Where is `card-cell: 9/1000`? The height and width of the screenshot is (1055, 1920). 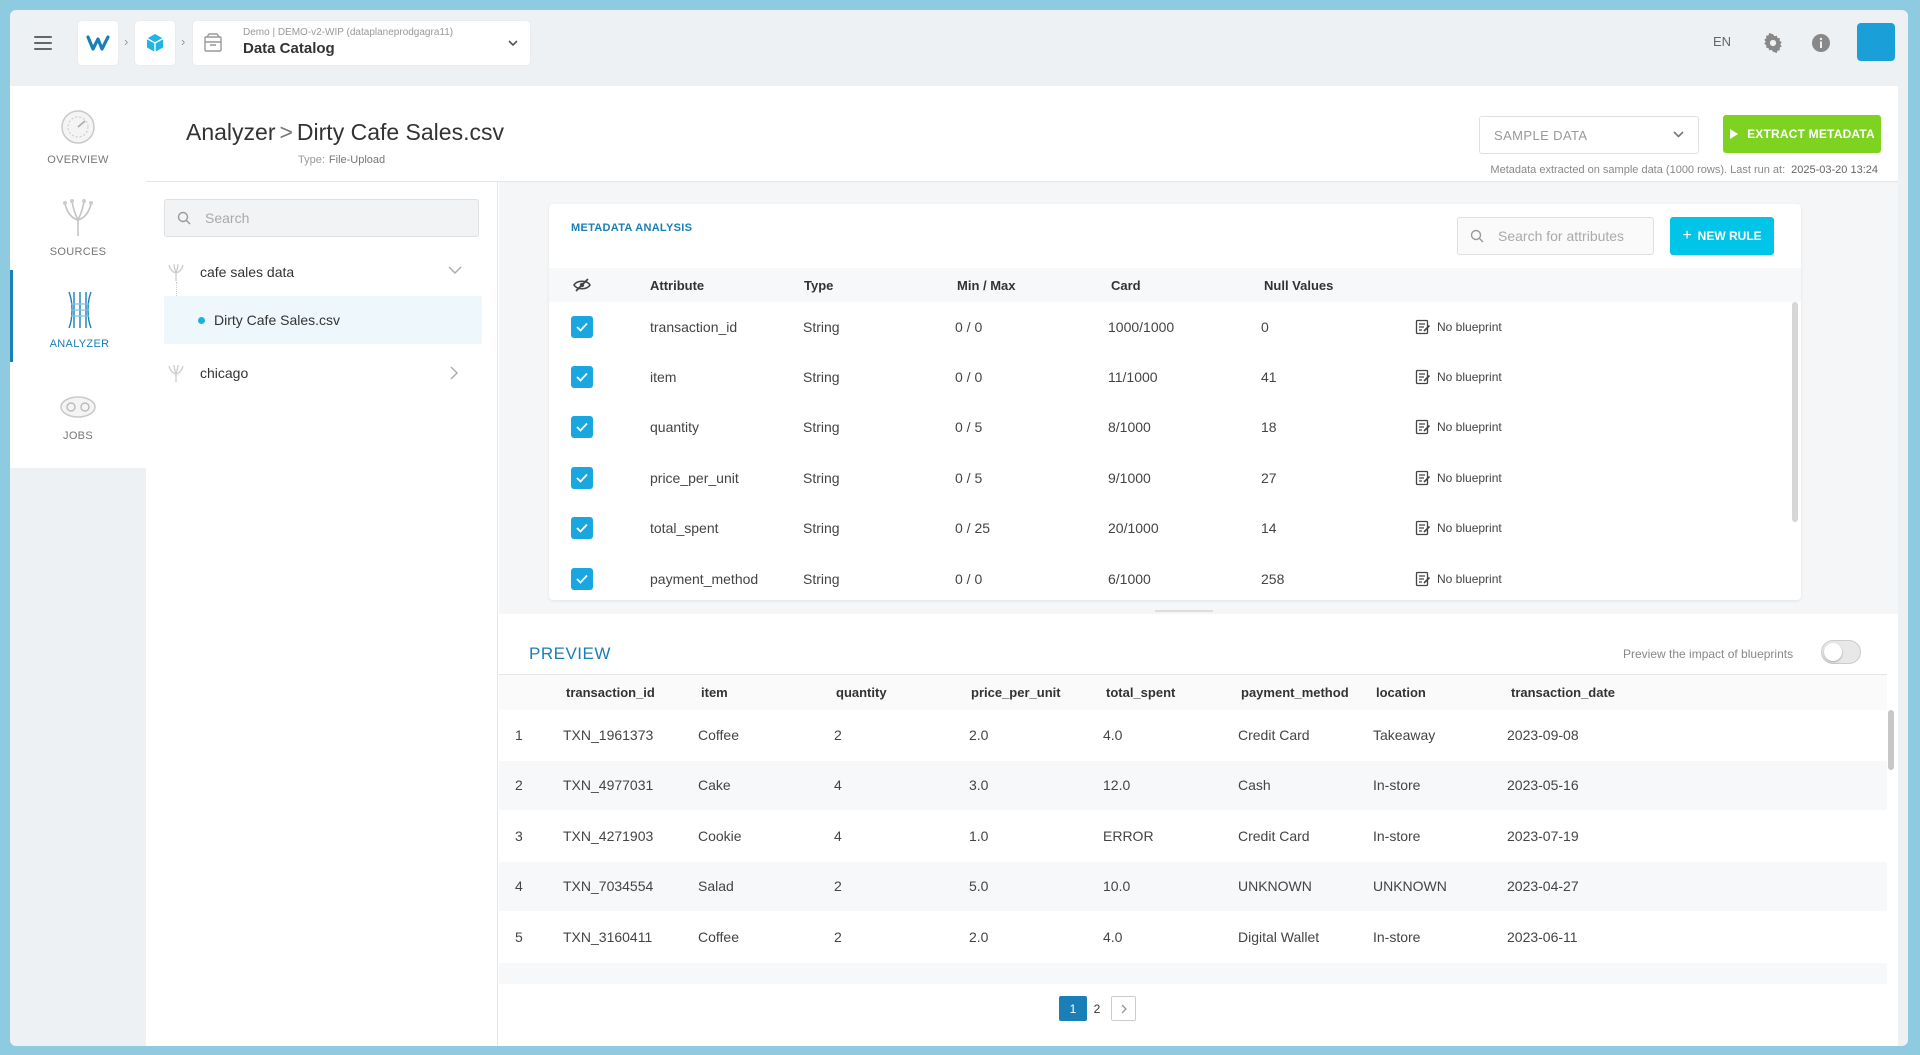
card-cell: 9/1000 is located at coordinates (1129, 477).